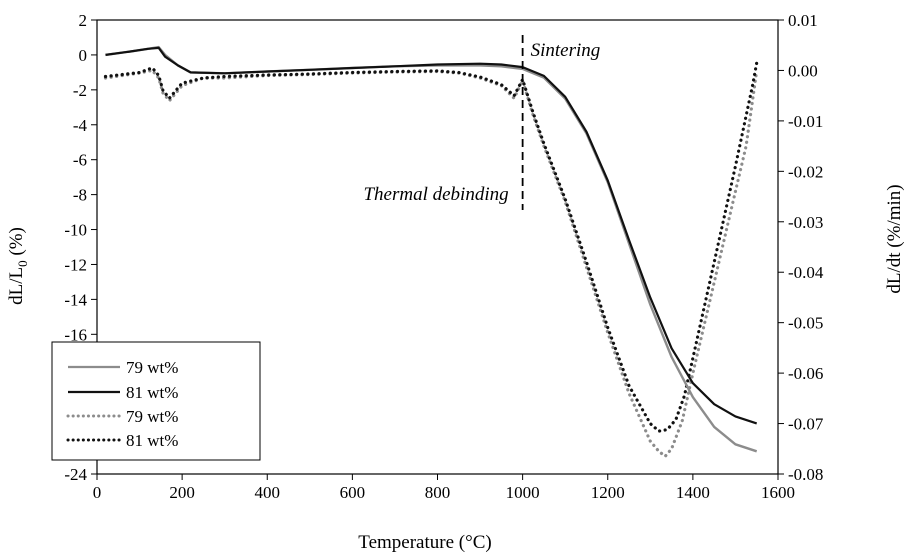  I want to click on x-axis-title: Temperature (°C), so click(424, 542).